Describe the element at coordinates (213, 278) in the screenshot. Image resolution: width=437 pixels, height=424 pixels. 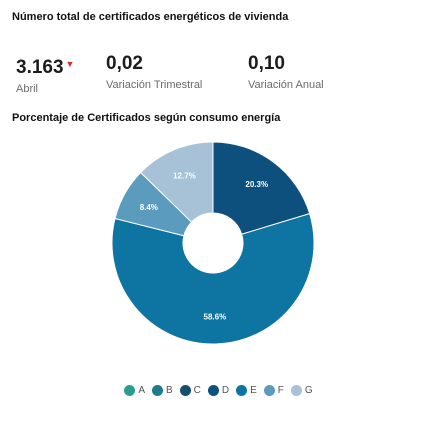
I see `slice-E` at that location.